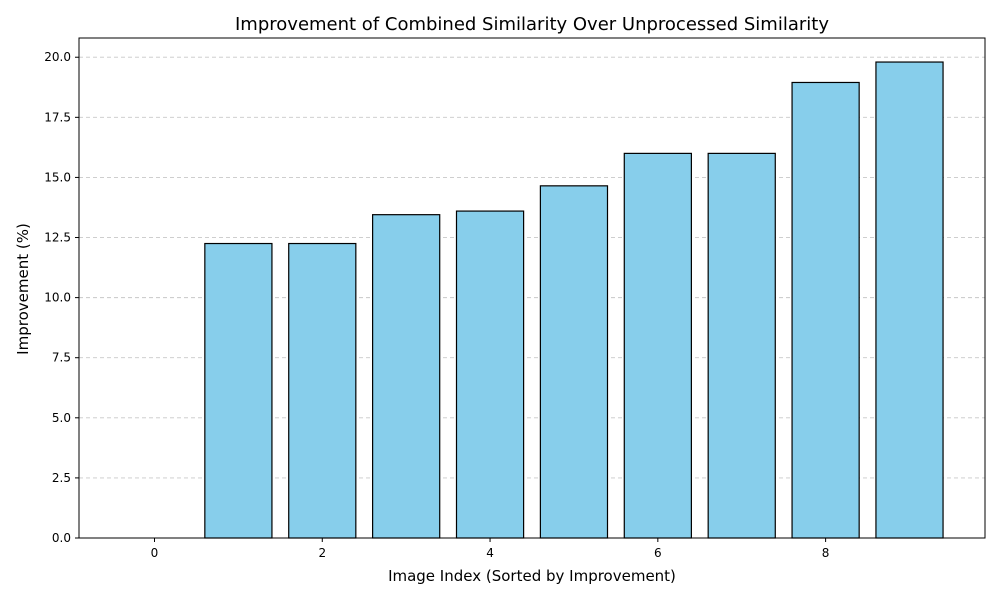 Image resolution: width=1000 pixels, height=600 pixels. What do you see at coordinates (532, 576) in the screenshot?
I see `x-axis-label: Image Index (Sorted by Improvement)` at bounding box center [532, 576].